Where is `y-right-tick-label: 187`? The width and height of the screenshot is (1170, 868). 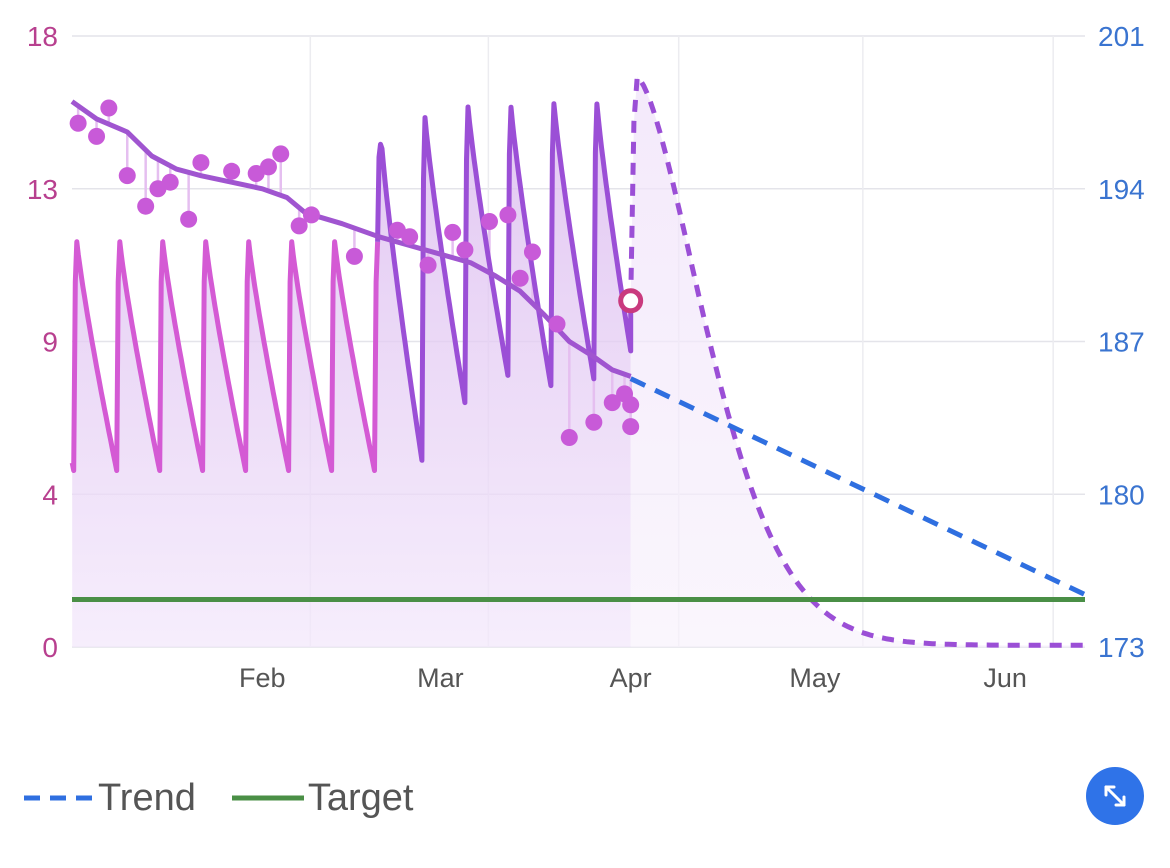 y-right-tick-label: 187 is located at coordinates (1121, 342).